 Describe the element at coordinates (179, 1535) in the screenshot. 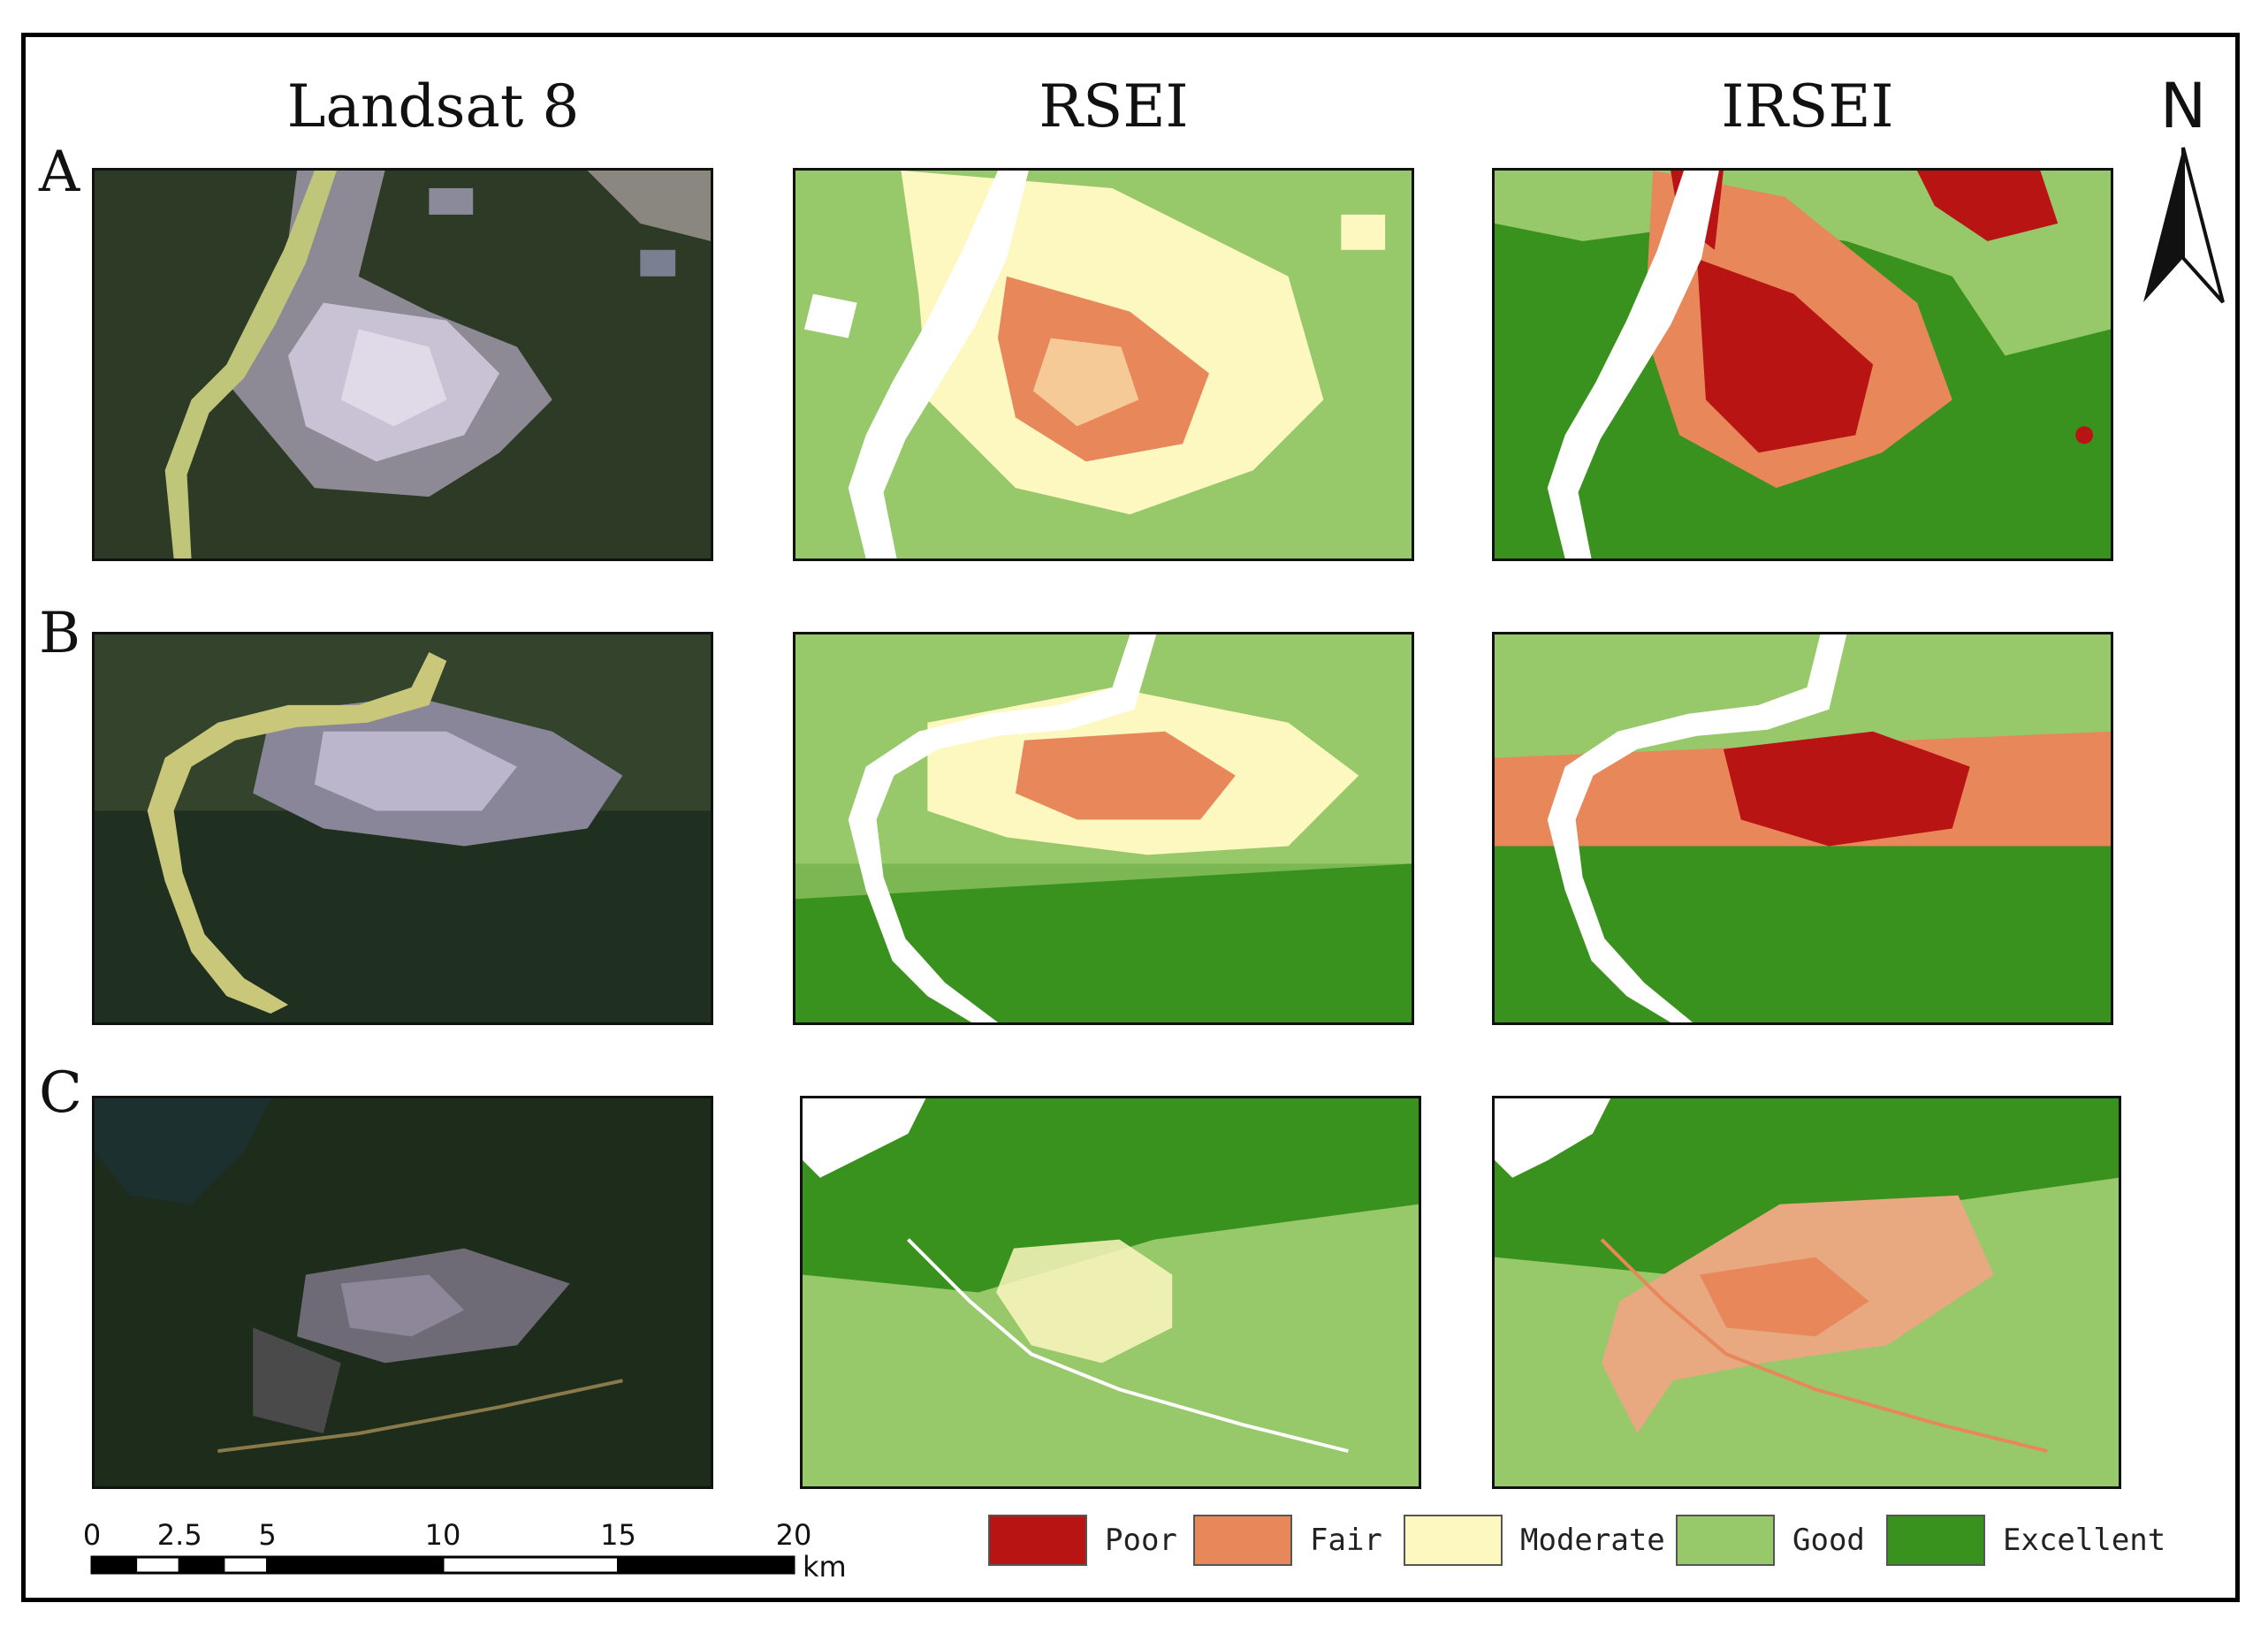

I see `scale-tick-label: 2.5` at that location.